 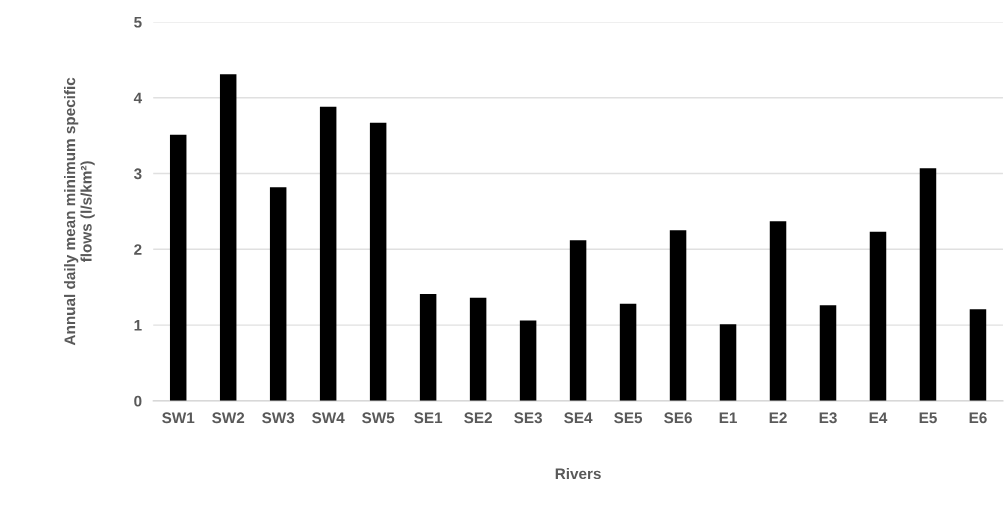 What do you see at coordinates (578, 473) in the screenshot?
I see `x-axis-title: Rivers` at bounding box center [578, 473].